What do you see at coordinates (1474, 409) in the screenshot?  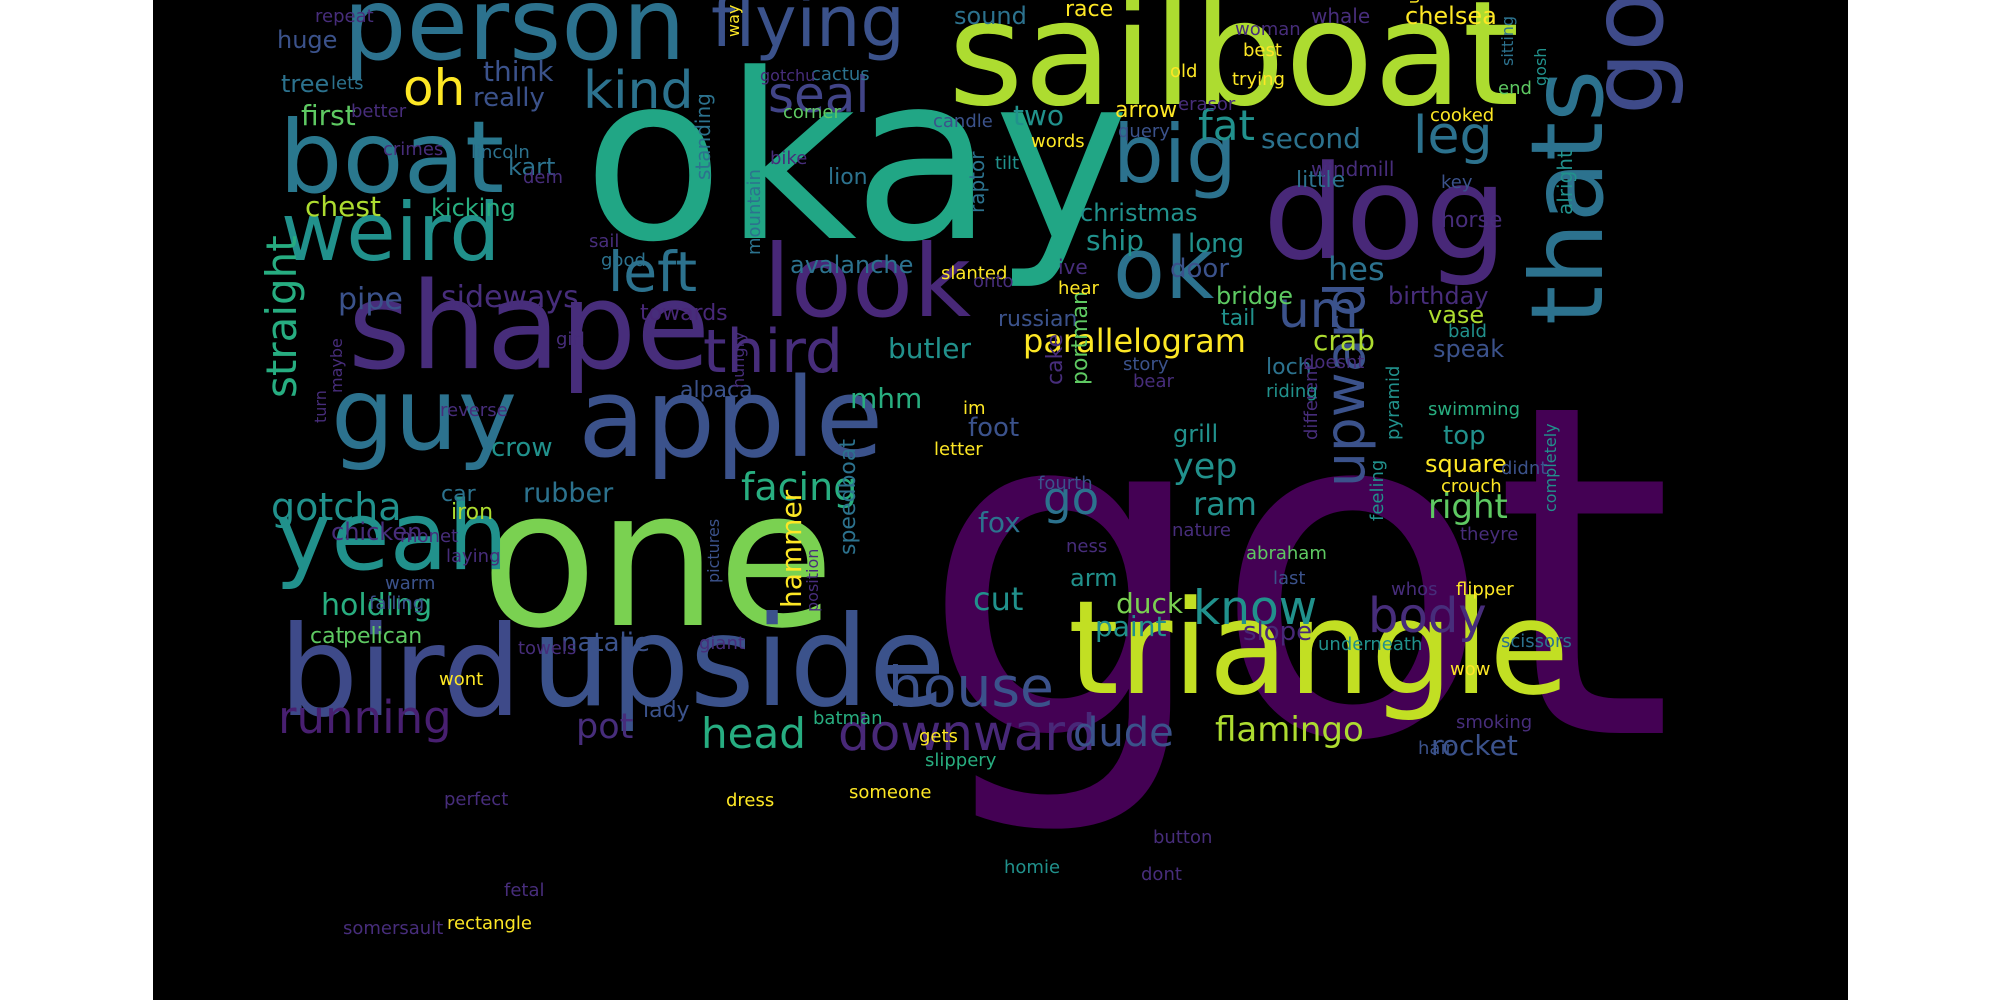 I see `word-swimming: swimming` at bounding box center [1474, 409].